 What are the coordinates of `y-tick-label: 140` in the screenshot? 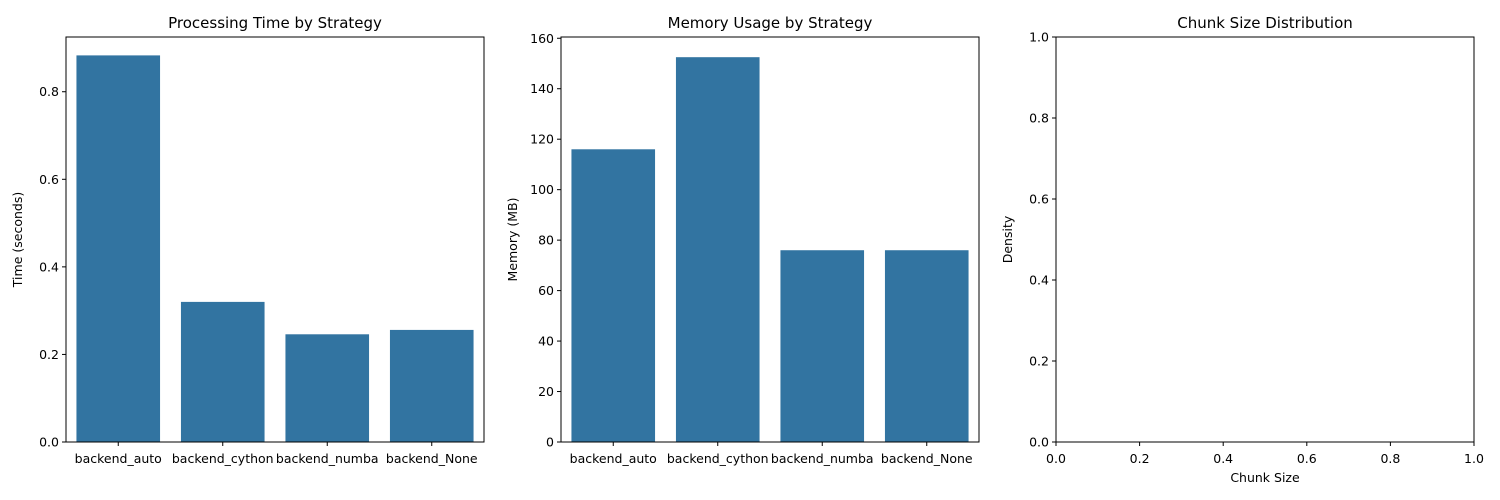 It's located at (542, 88).